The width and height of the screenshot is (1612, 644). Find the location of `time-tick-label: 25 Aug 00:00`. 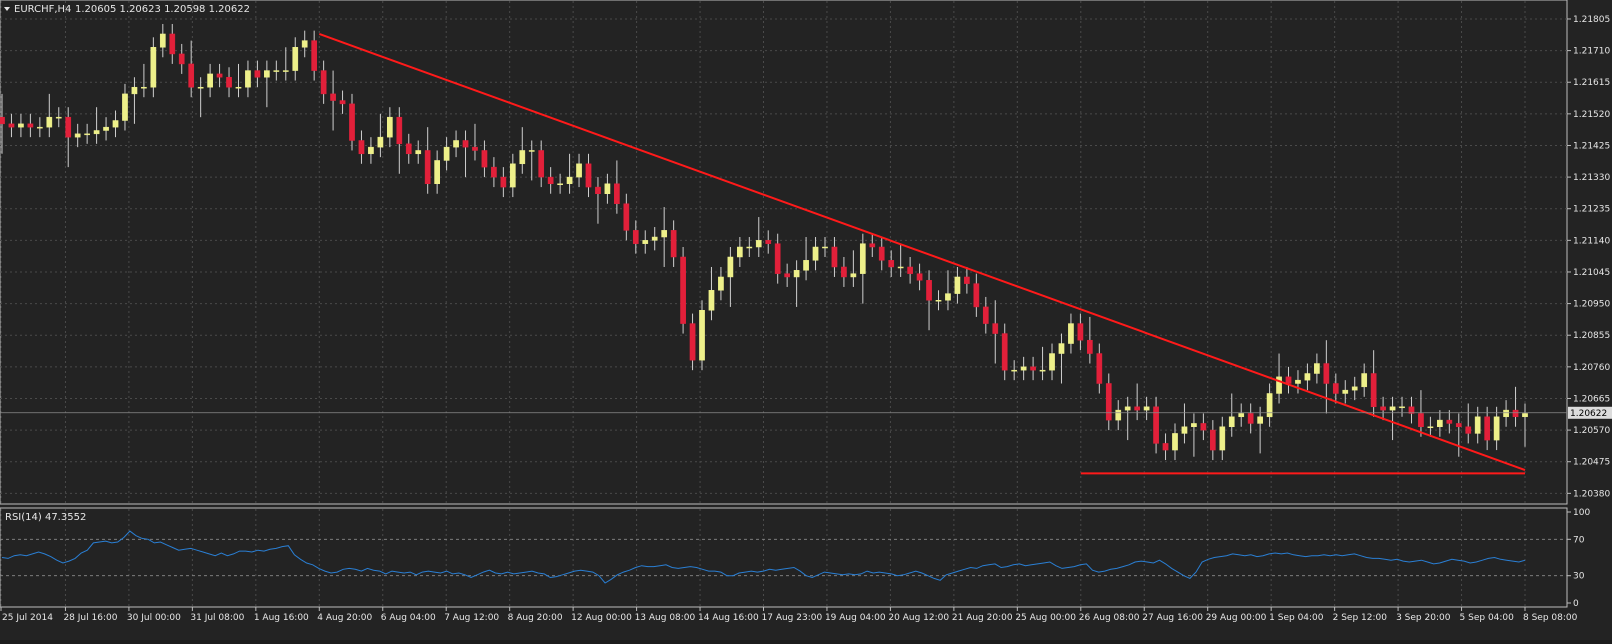

time-tick-label: 25 Aug 00:00 is located at coordinates (1045, 618).